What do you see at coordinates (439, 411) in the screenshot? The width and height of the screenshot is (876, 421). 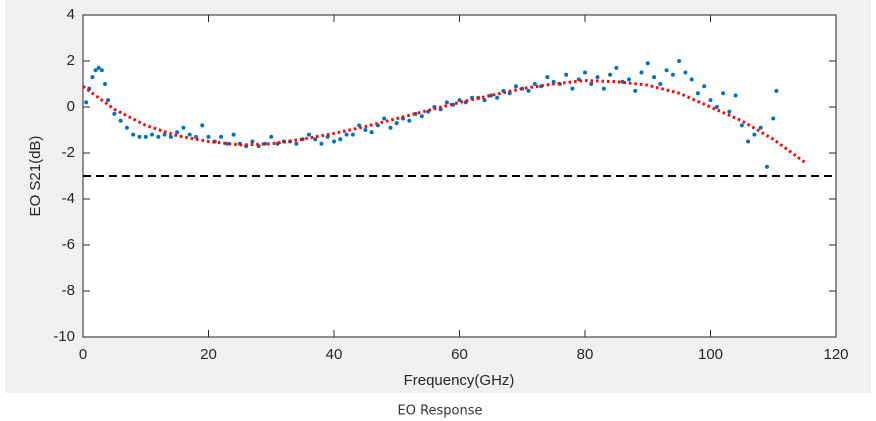 I see `caption: EO Response` at bounding box center [439, 411].